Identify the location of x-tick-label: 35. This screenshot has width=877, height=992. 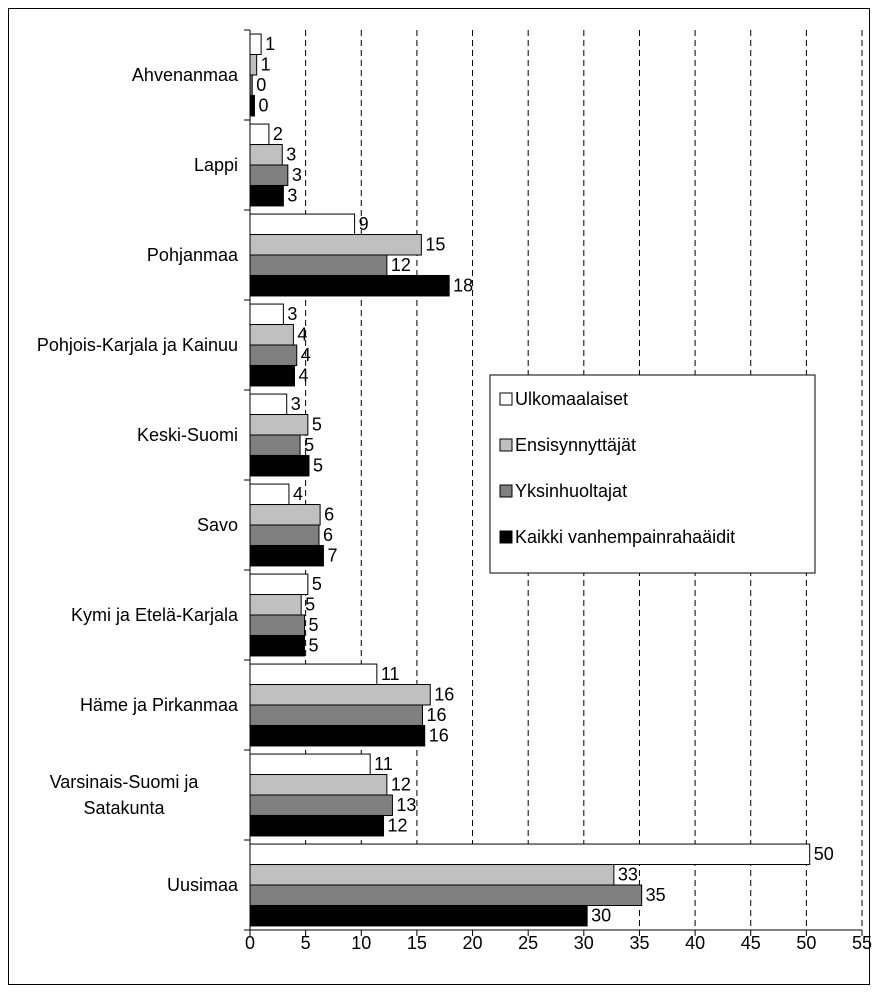
(639, 943).